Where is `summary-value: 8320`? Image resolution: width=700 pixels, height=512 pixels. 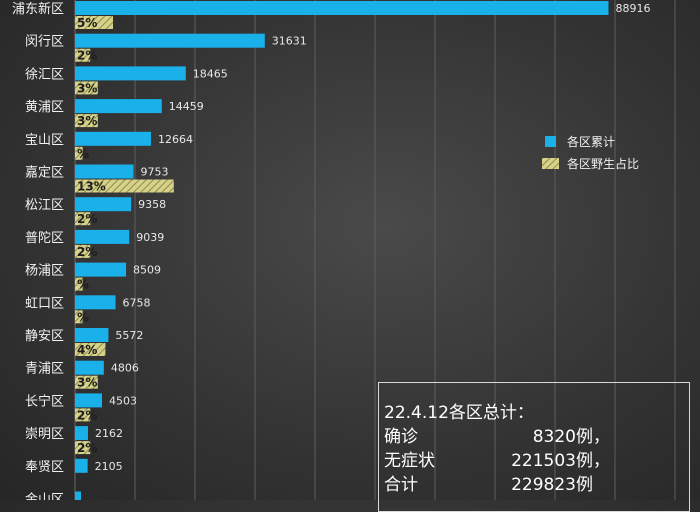
summary-value: 8320 is located at coordinates (554, 437).